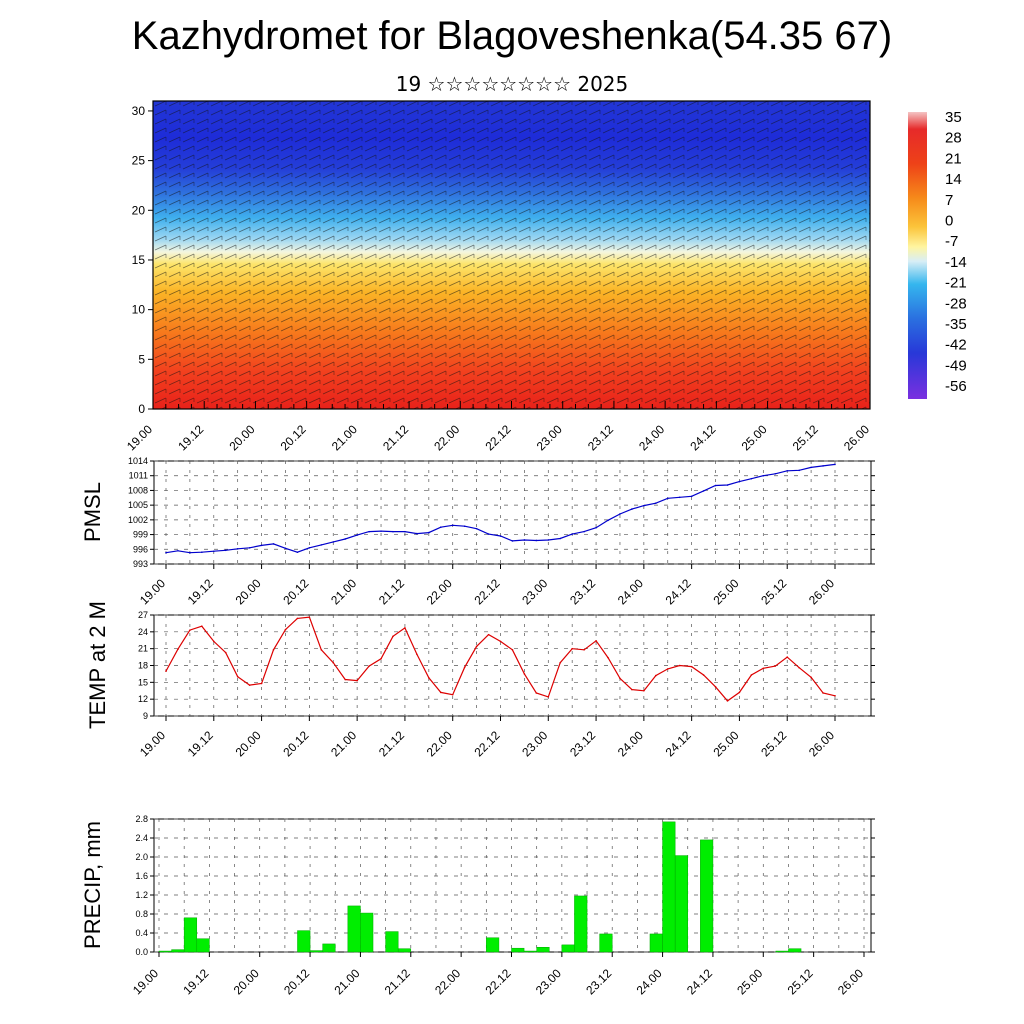  Describe the element at coordinates (293, 437) in the screenshot. I see `cross-section-xtick-label: 20.12` at that location.